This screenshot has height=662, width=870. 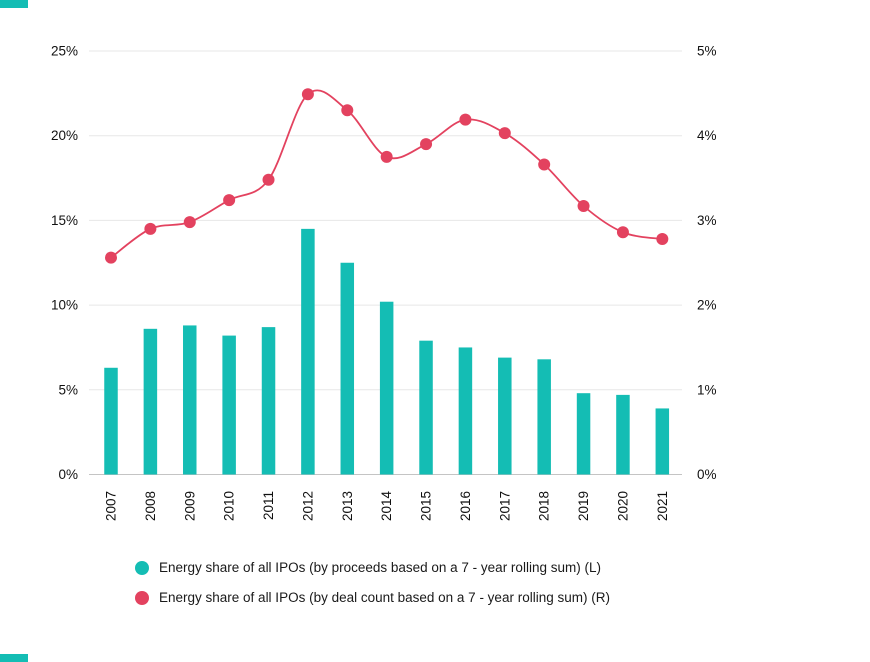 What do you see at coordinates (229, 506) in the screenshot?
I see `x-axis-year-label: 2010` at bounding box center [229, 506].